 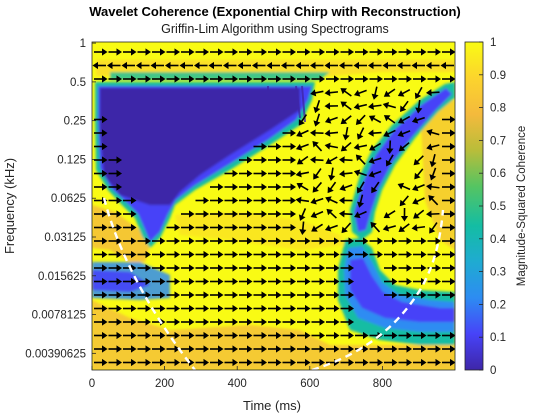 What do you see at coordinates (309, 384) in the screenshot?
I see `x-tick-label: 600` at bounding box center [309, 384].